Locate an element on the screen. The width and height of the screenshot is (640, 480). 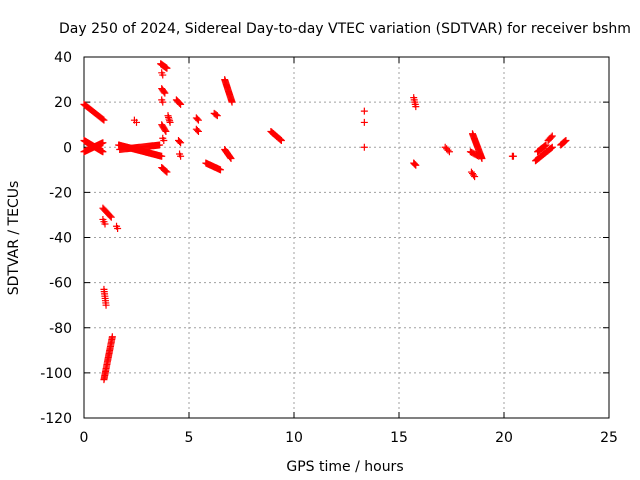
x-axis-label: GPS time / hours is located at coordinates (344, 467).